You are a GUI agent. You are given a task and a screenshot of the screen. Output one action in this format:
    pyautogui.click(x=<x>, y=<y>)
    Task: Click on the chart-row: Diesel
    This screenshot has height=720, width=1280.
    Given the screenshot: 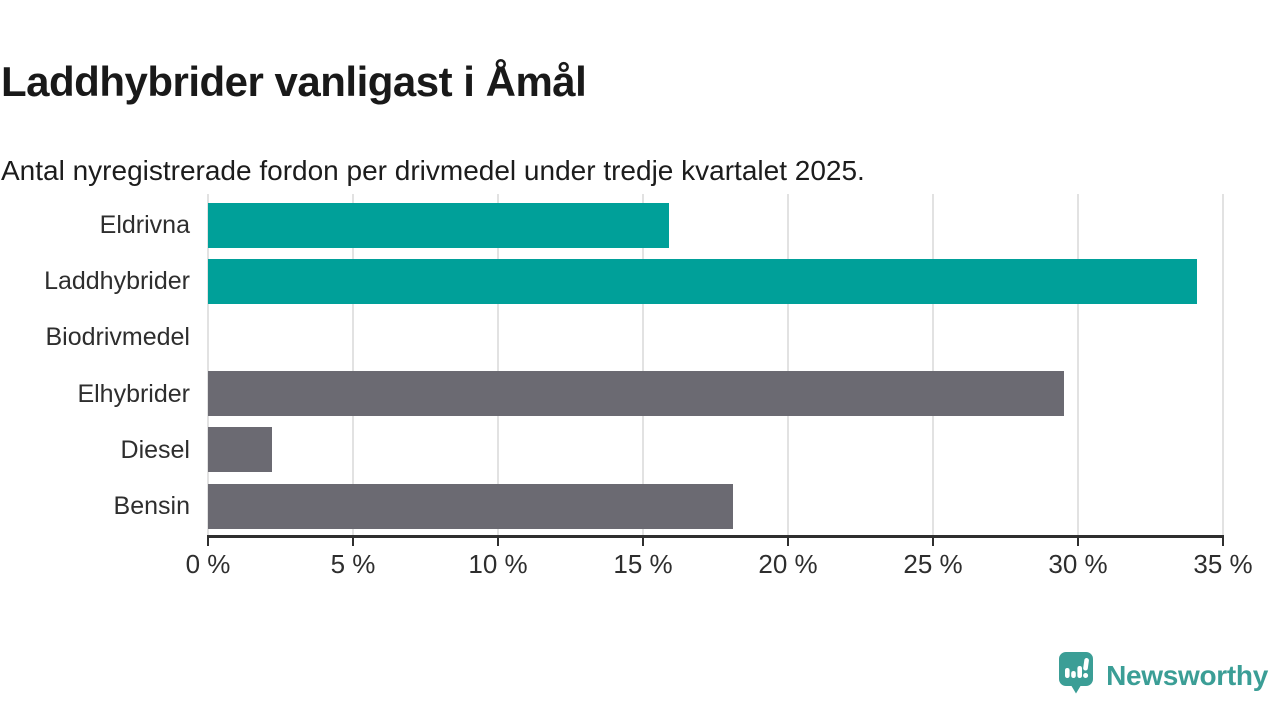 What is the action you would take?
    pyautogui.click(x=640, y=450)
    